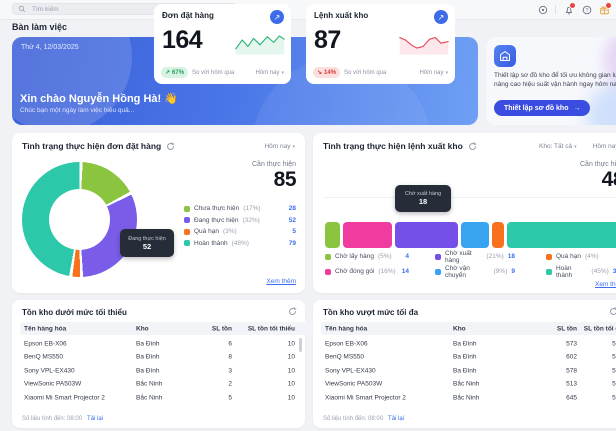  I want to click on table-row: BenQ MS550 Ba Đình 8 10, so click(158, 358).